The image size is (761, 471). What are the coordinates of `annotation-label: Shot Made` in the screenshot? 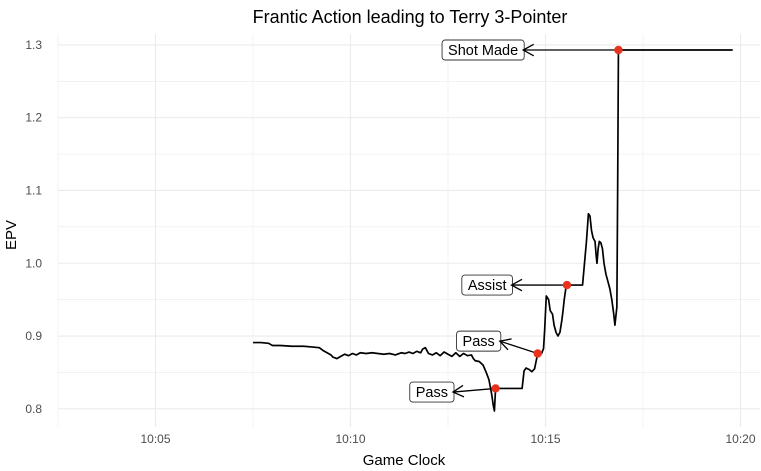 It's located at (483, 51).